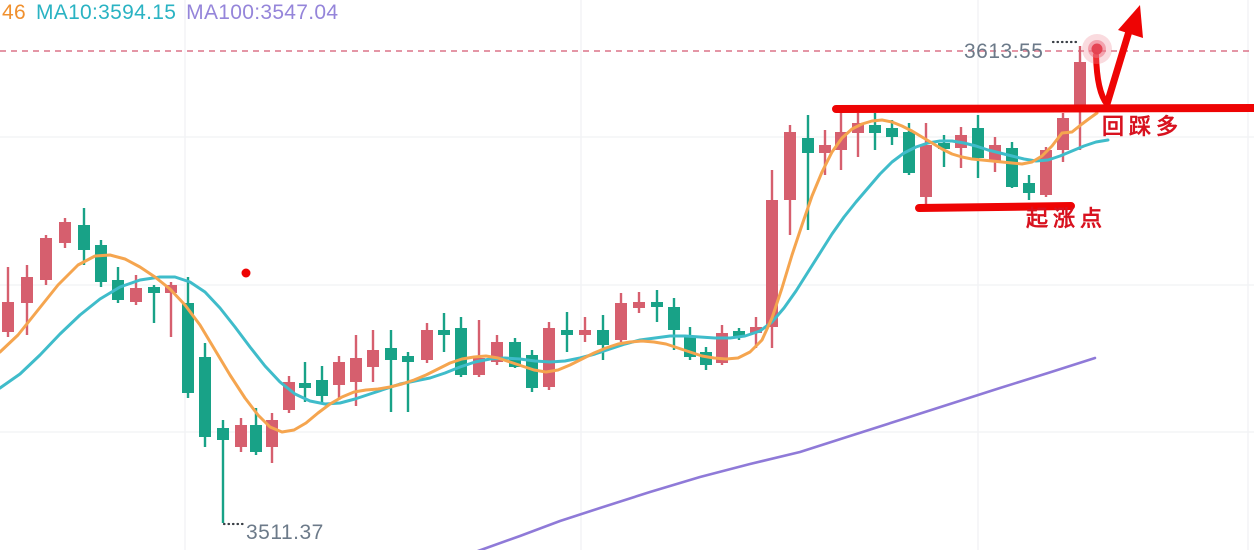 The width and height of the screenshot is (1254, 550). Describe the element at coordinates (1004, 51) in the screenshot. I see `high-price-label: 3613.55` at that location.